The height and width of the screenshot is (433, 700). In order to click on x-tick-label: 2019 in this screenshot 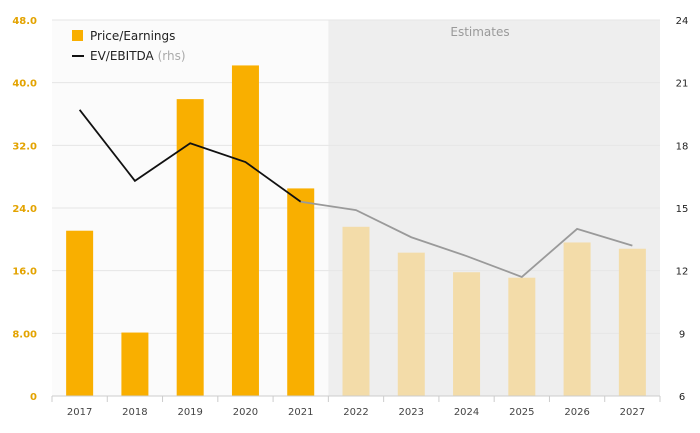, I will do `click(189, 412)`.